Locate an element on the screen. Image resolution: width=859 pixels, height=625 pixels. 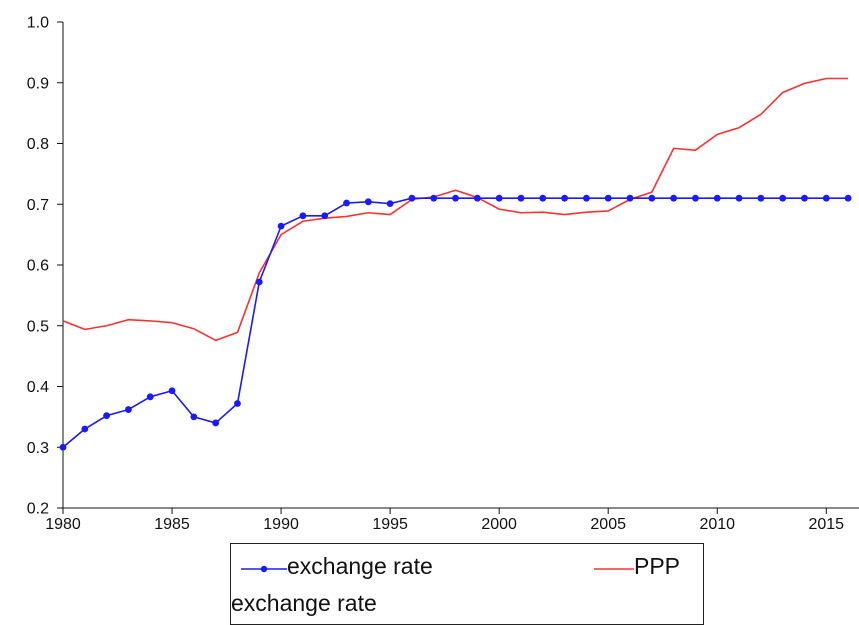
y-tick-label: 0.5 is located at coordinates (38, 326).